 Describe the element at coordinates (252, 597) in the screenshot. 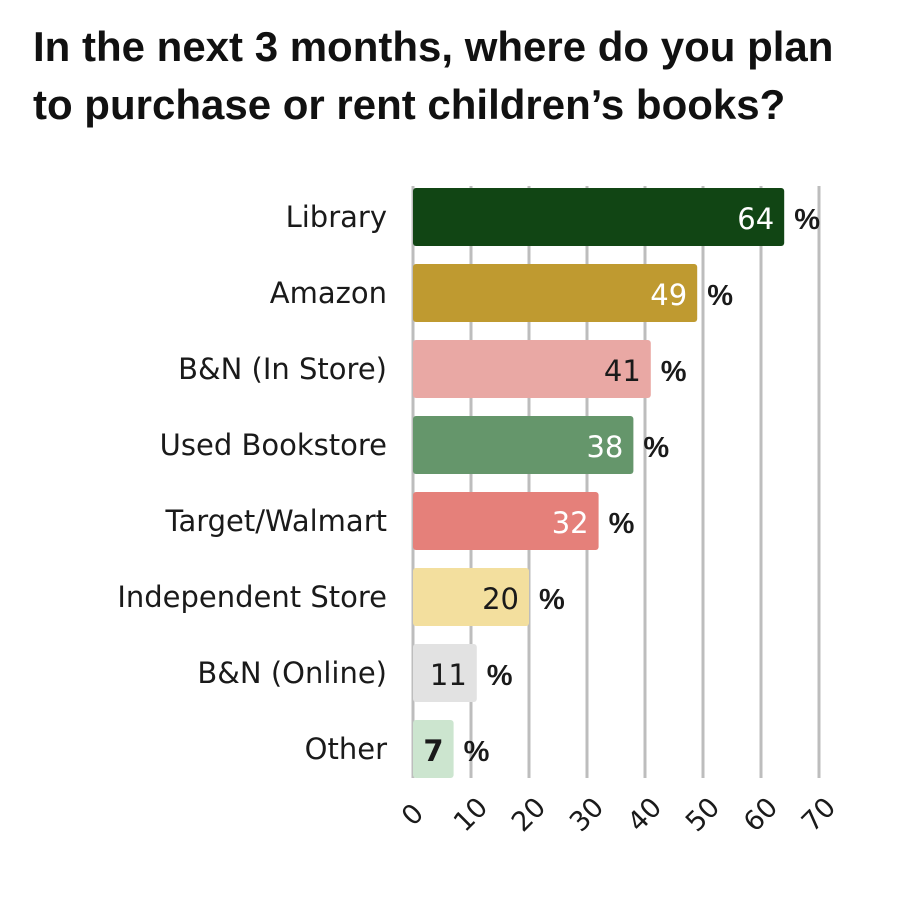

I see `category-label-independent-store: Independent Store` at that location.